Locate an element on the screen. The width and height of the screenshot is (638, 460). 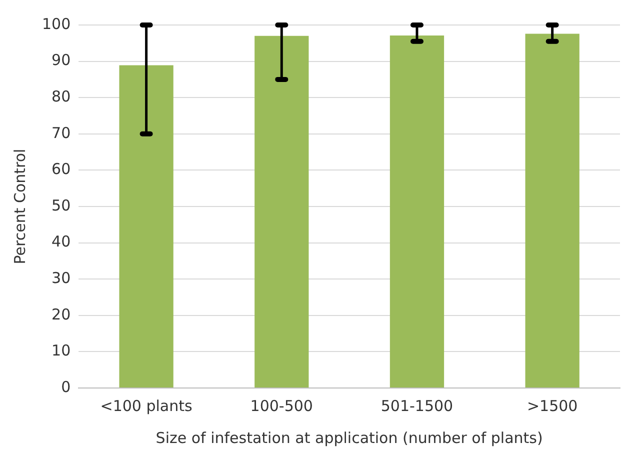
y-tick-label: 10 is located at coordinates (61, 351).